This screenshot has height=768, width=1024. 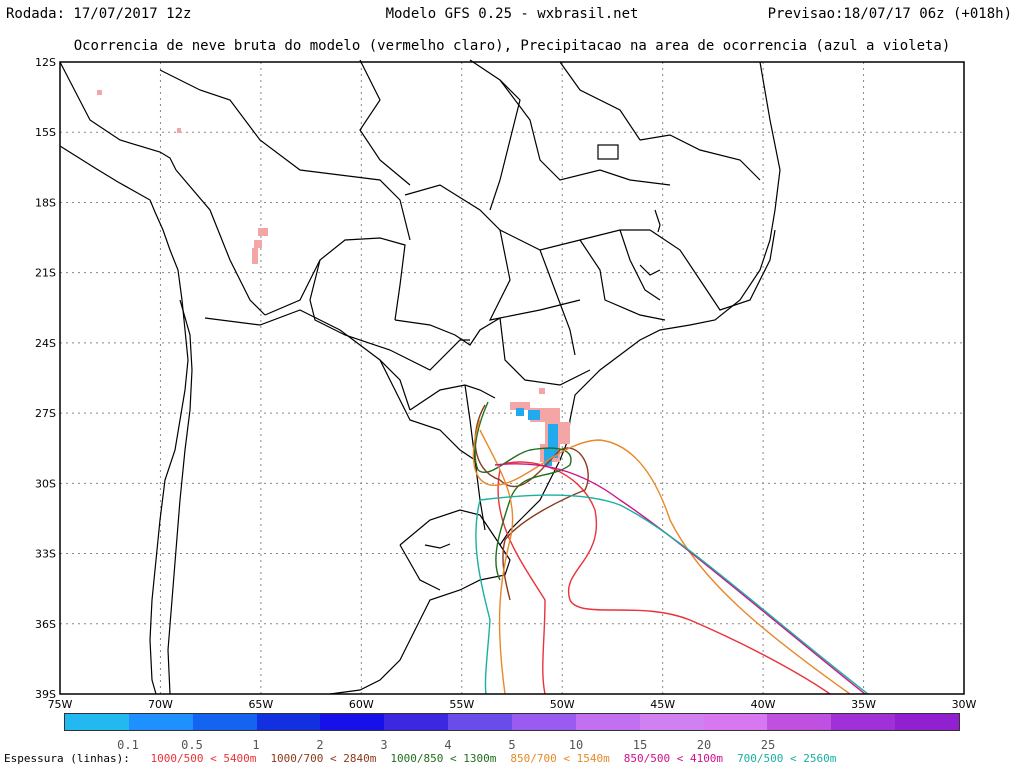 I want to click on thickness-legend-item: 850/700 < 1540m, so click(x=560, y=758).